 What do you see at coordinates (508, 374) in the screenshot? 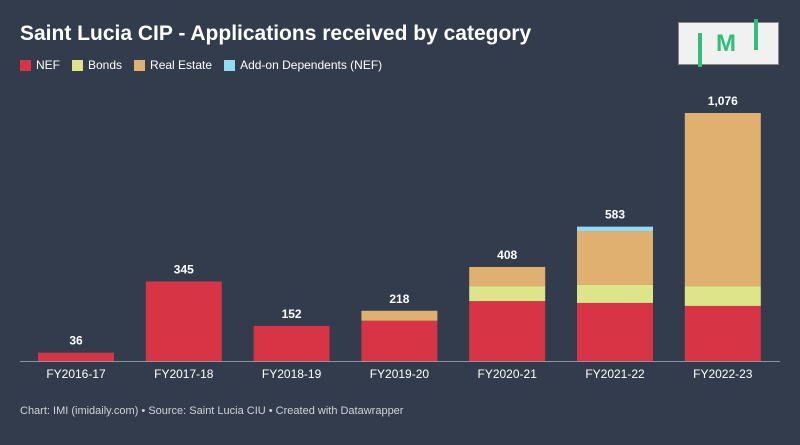
I see `x-tick-label: FY2020-21` at bounding box center [508, 374].